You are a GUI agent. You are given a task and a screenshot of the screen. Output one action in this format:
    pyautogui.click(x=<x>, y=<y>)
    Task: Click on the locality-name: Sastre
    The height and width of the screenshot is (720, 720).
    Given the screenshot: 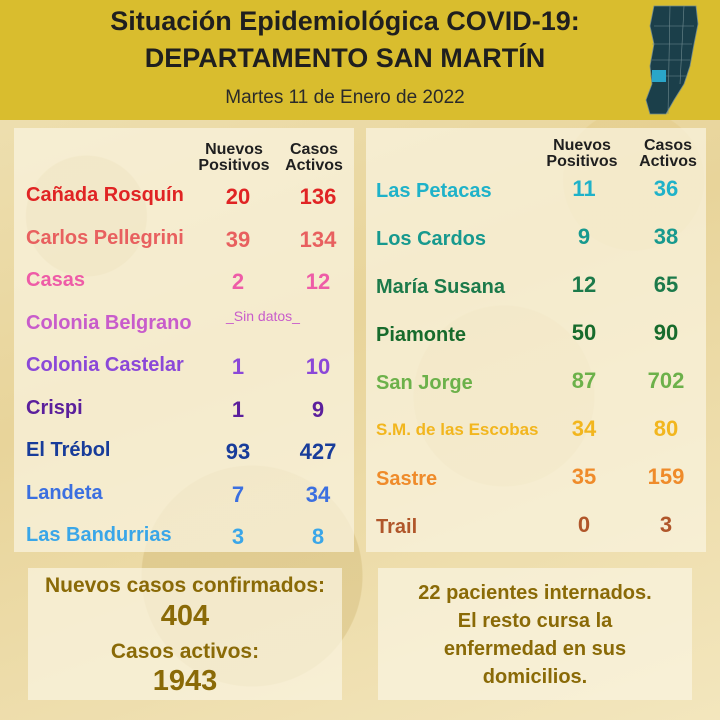 What is the action you would take?
    pyautogui.click(x=407, y=479)
    